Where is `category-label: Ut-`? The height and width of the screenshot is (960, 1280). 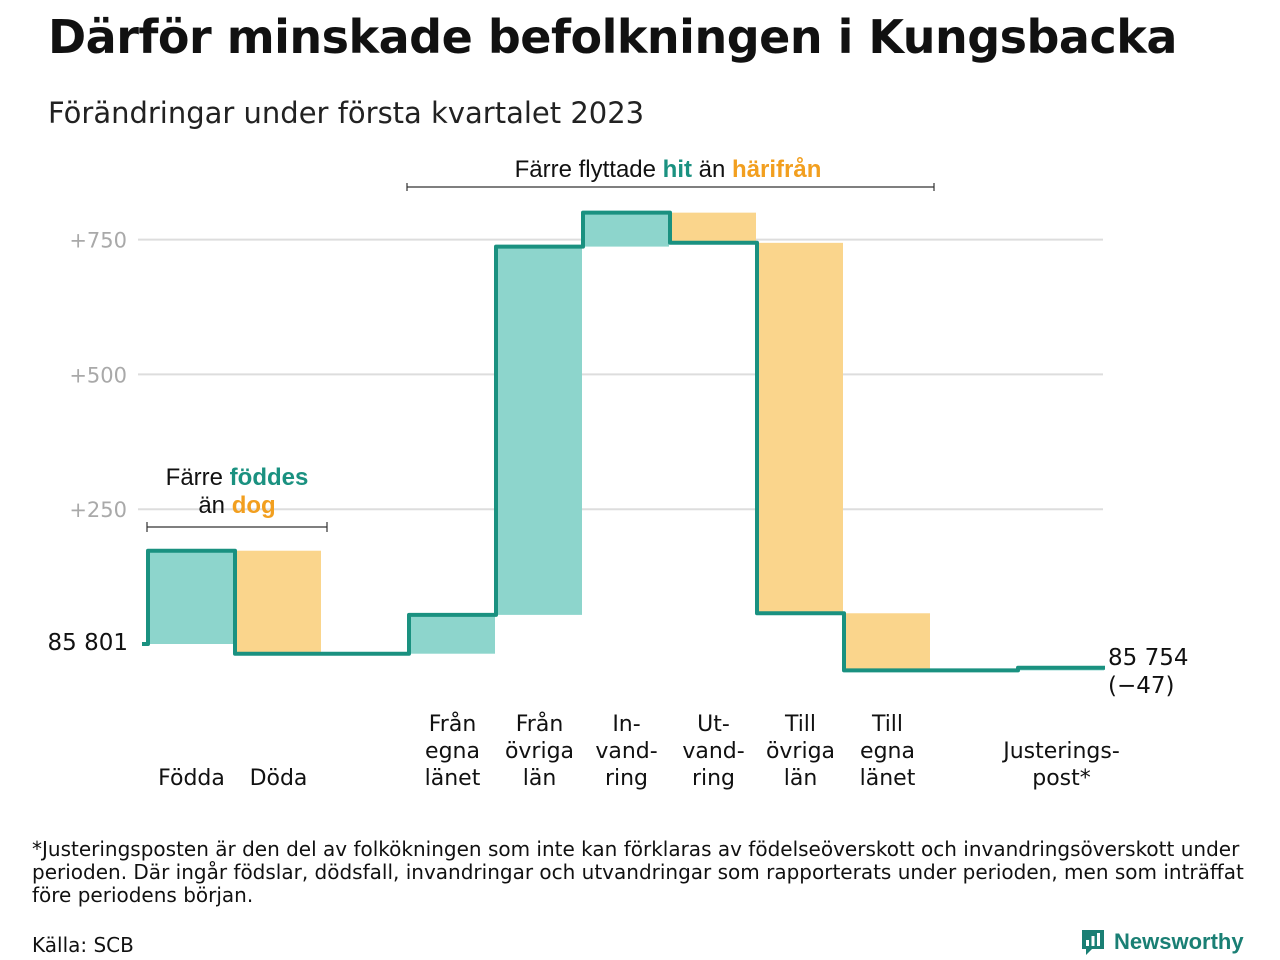 category-label: Ut- is located at coordinates (713, 724).